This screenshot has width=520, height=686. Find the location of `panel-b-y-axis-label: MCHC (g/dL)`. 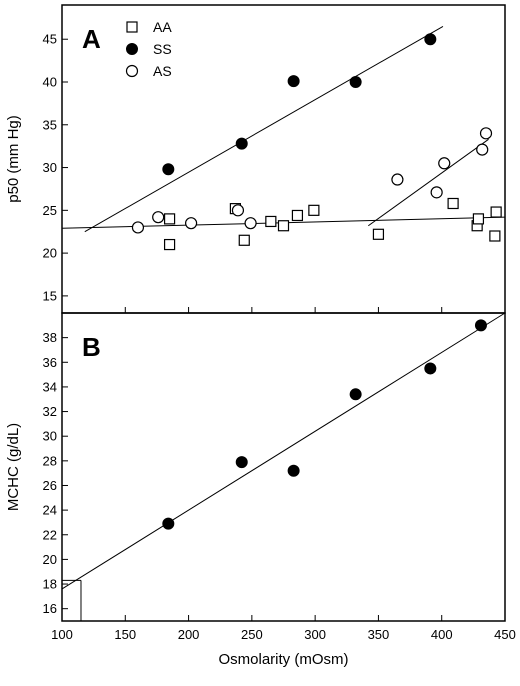

panel-b-y-axis-label: MCHC (g/dL) is located at coordinates (13, 467).